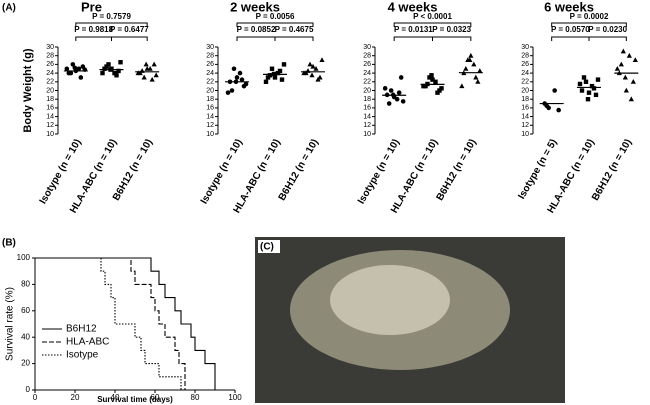  What do you see at coordinates (537, 169) in the screenshot?
I see `x-tick-label: Isotype (n = 5)` at bounding box center [537, 169].